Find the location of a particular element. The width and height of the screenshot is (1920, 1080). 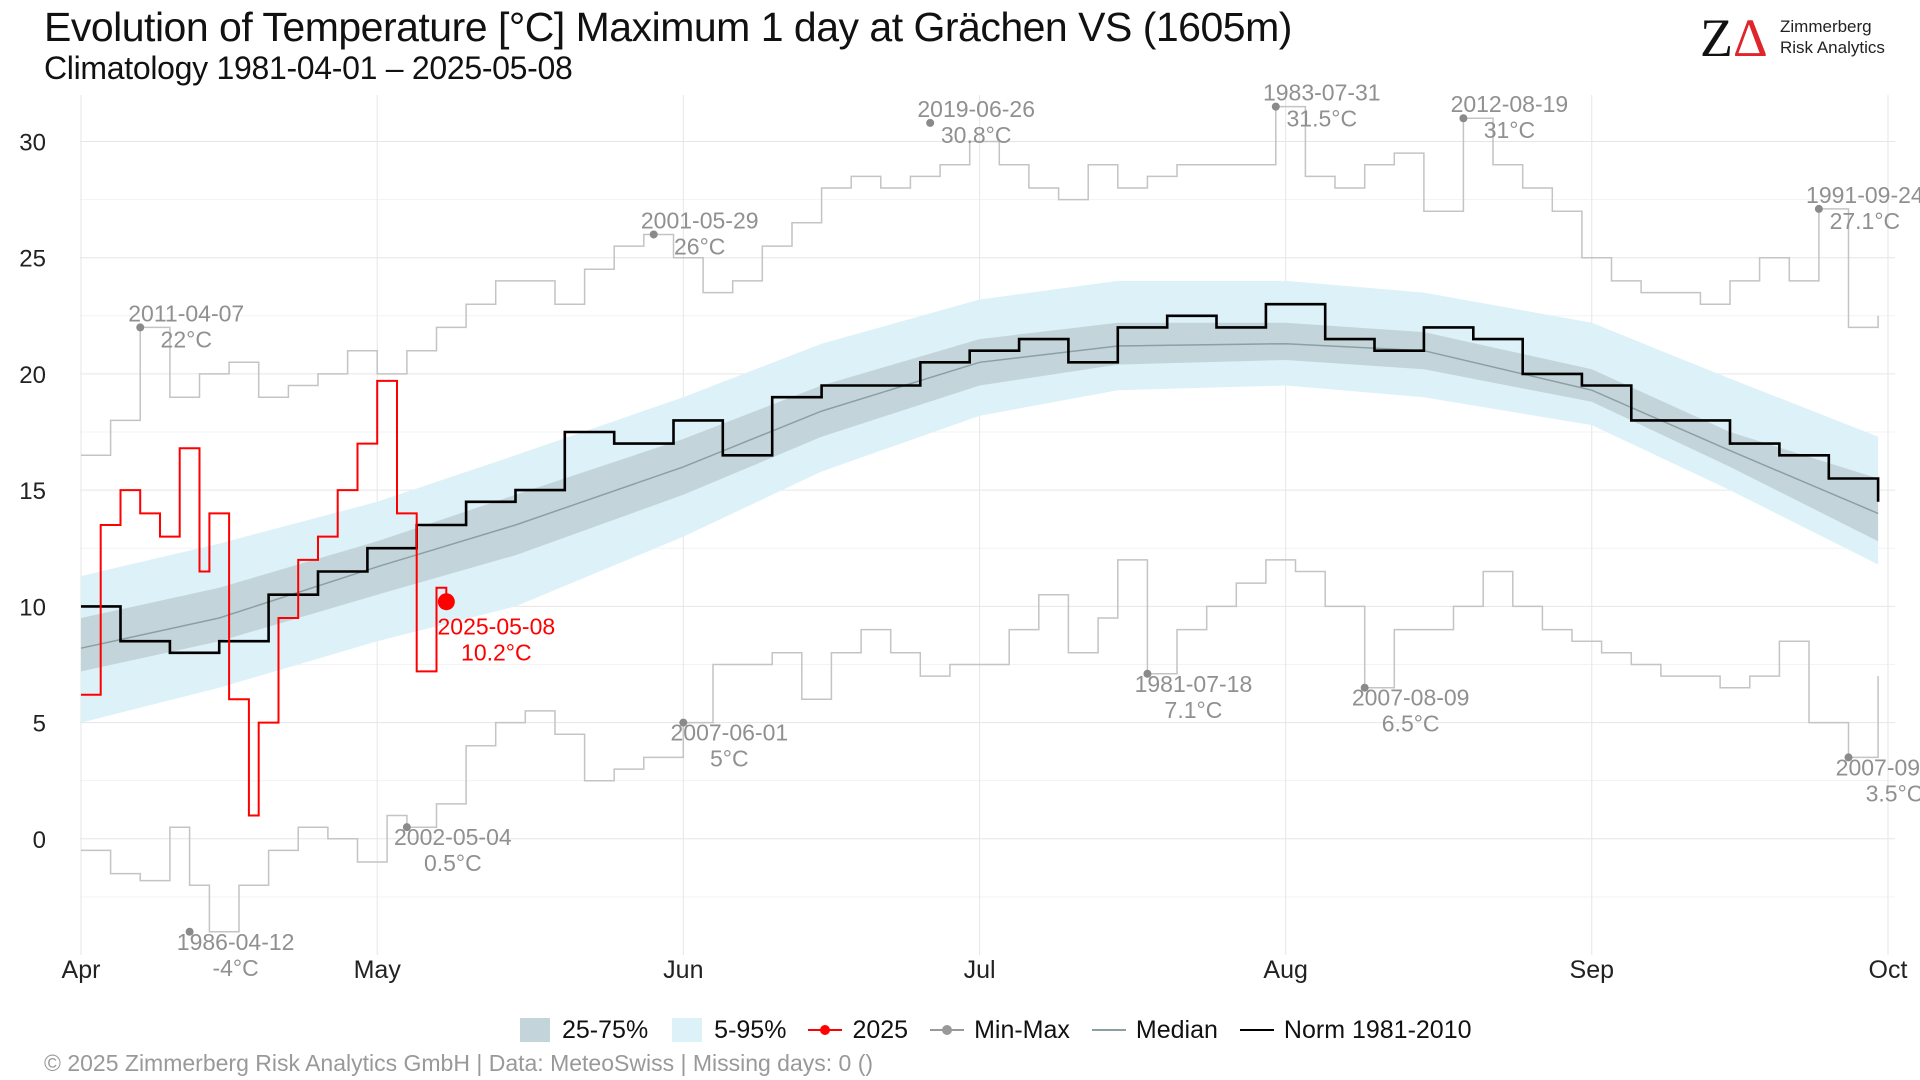

x-tick-label: Sep is located at coordinates (1592, 970).